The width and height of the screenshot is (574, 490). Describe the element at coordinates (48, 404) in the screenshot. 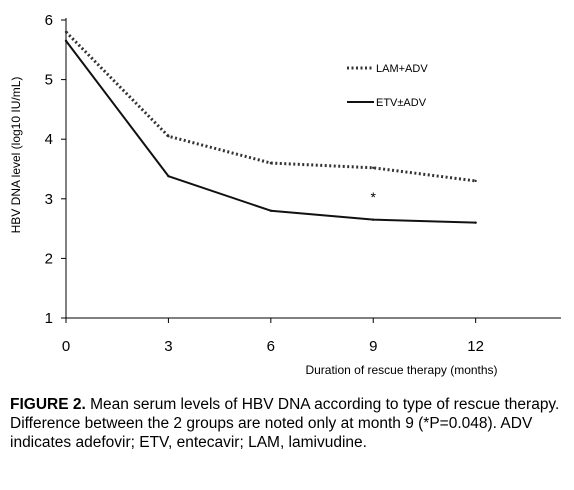

I see `caption-label: FIGURE 2.` at that location.